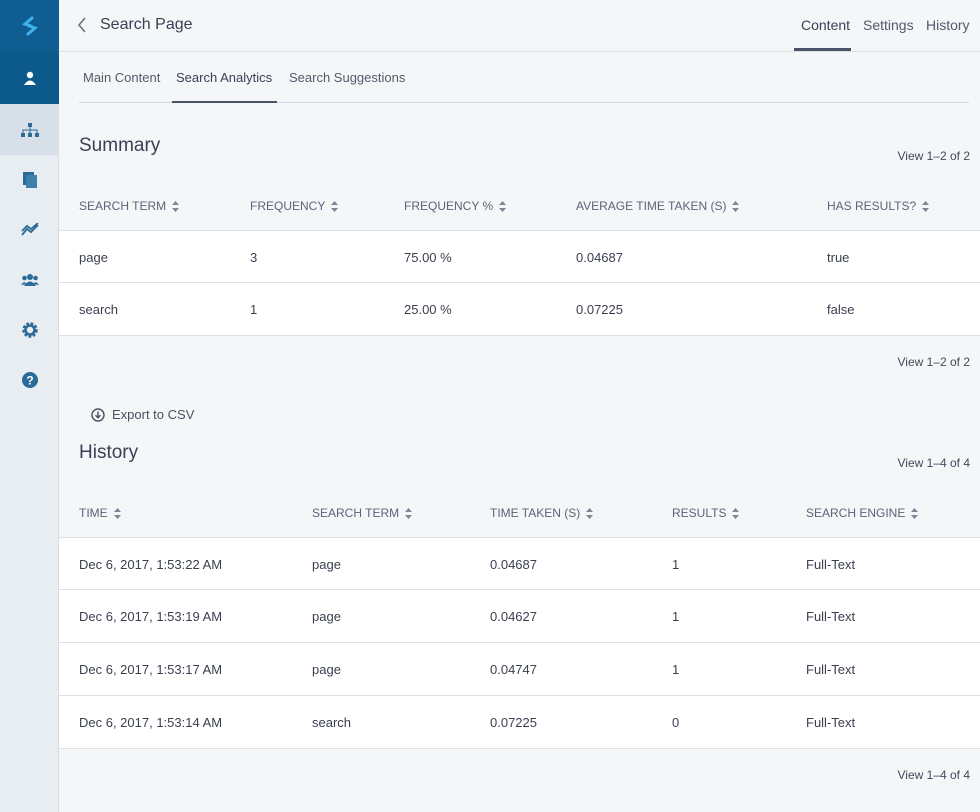  What do you see at coordinates (948, 25) in the screenshot?
I see `tab: History` at bounding box center [948, 25].